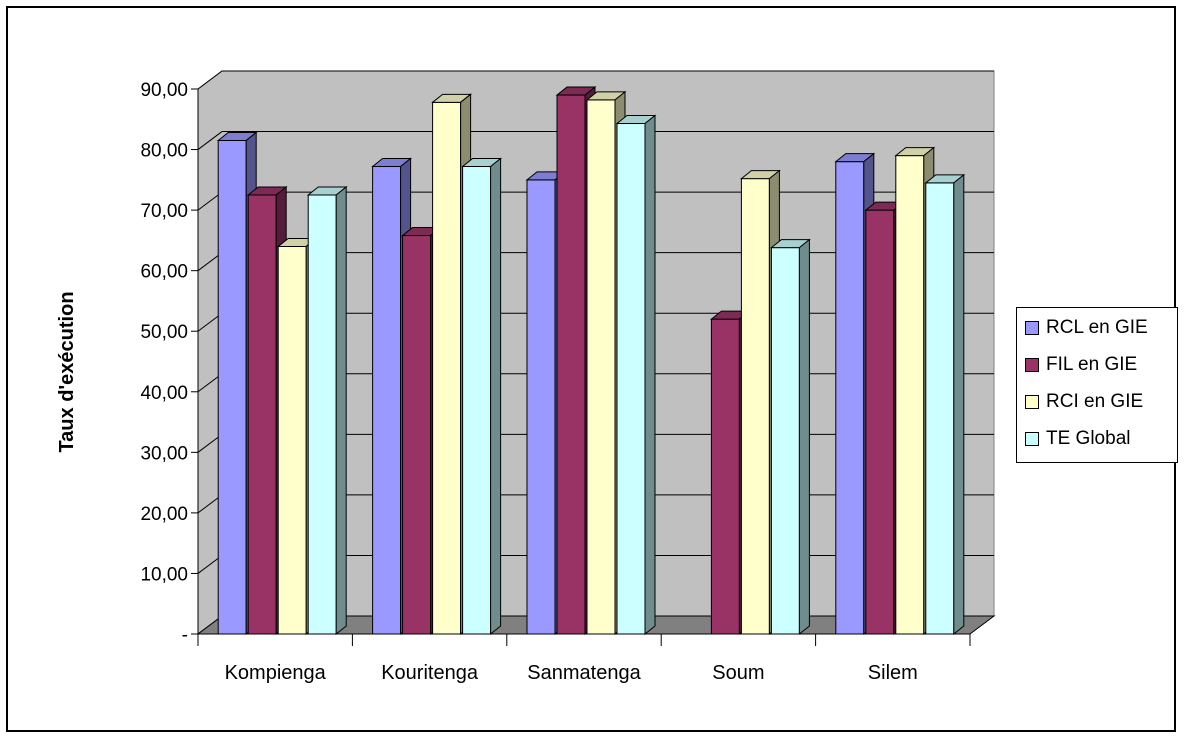 Image resolution: width=1184 pixels, height=738 pixels. What do you see at coordinates (738, 673) in the screenshot?
I see `x-tick-label: Soum` at bounding box center [738, 673].